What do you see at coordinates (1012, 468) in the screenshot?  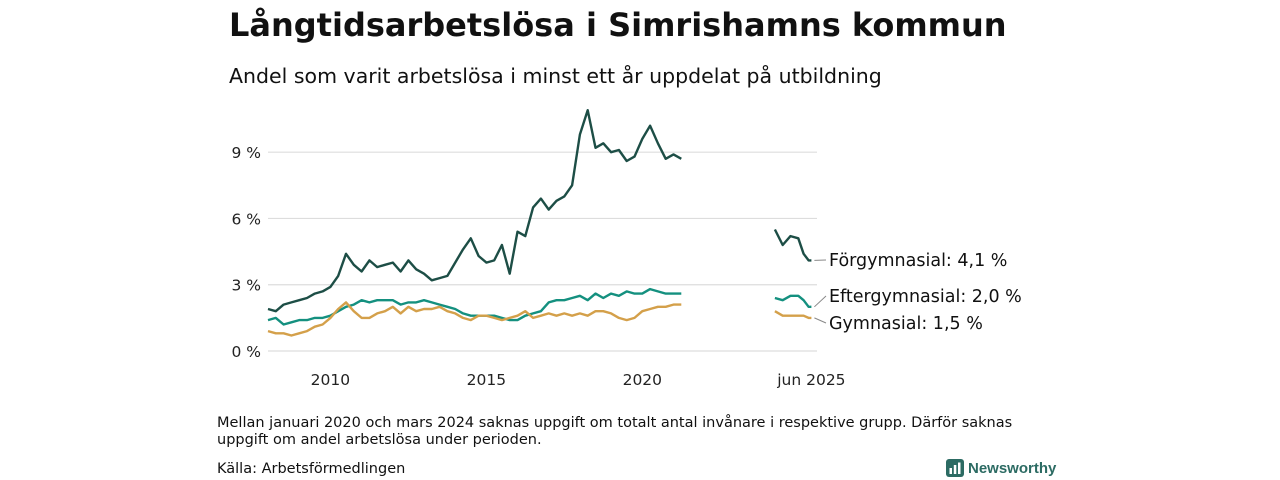 I see `brand-name: Newsworthy` at bounding box center [1012, 468].